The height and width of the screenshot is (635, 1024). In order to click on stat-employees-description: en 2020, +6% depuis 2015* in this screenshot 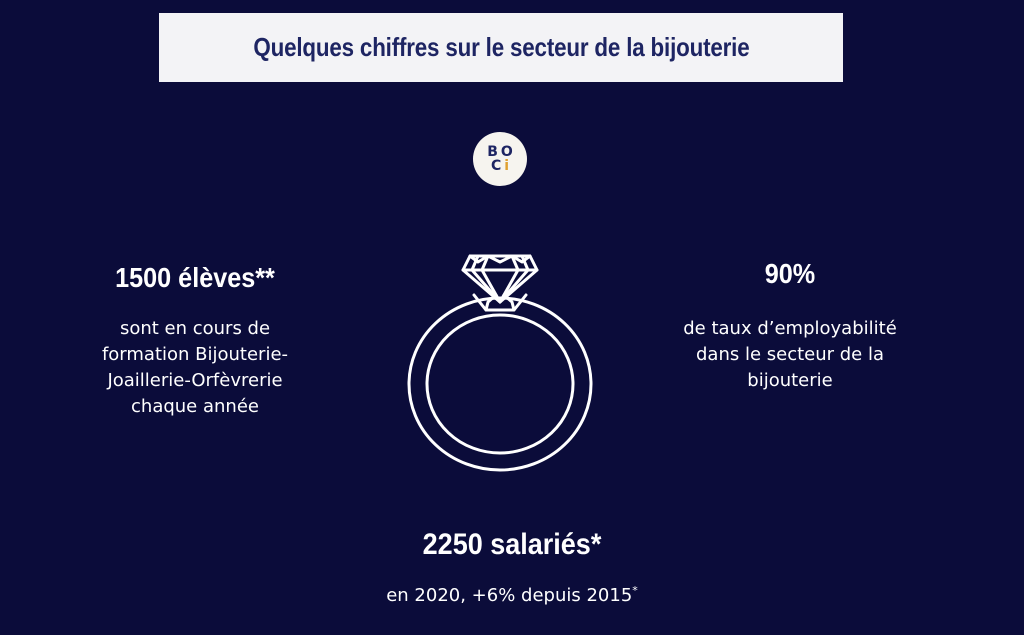, I will do `click(512, 593)`.